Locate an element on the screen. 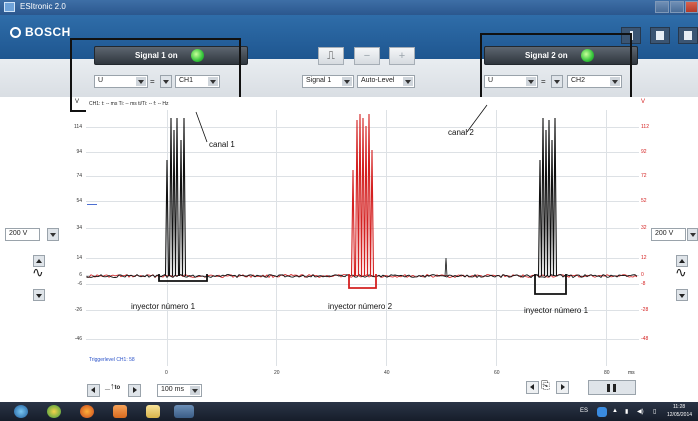 The image size is (698, 421). annotation-canal2: canal 2 is located at coordinates (461, 132).